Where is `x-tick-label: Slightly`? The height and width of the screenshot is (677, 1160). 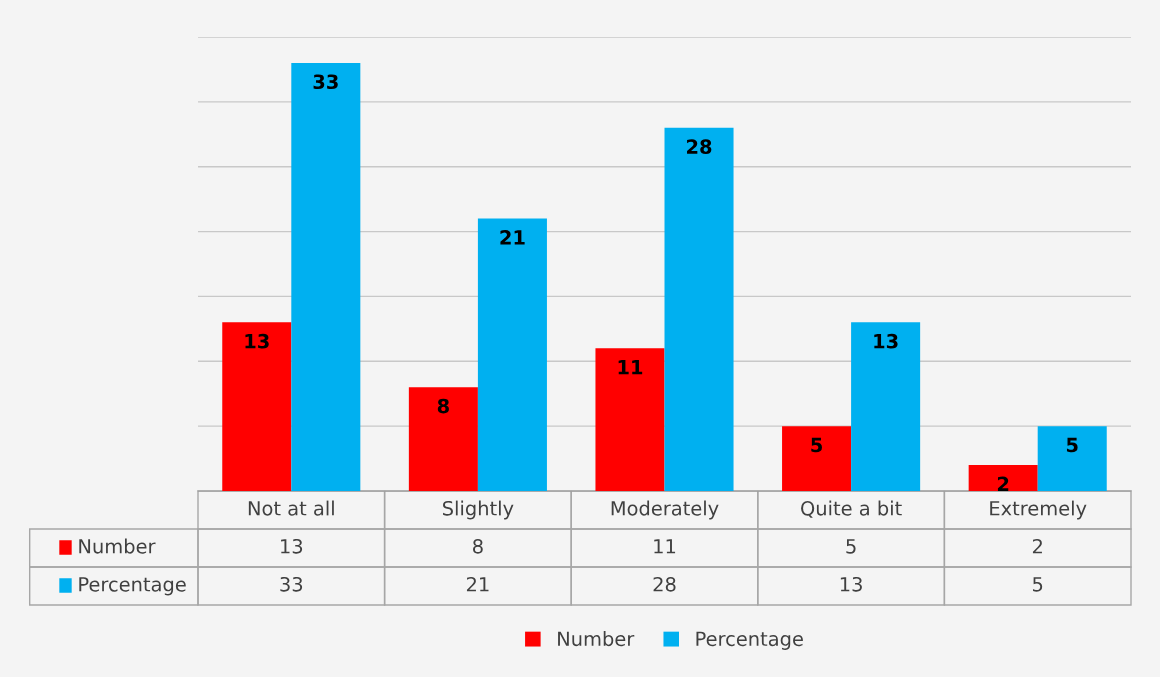 x-tick-label: Slightly is located at coordinates (478, 510).